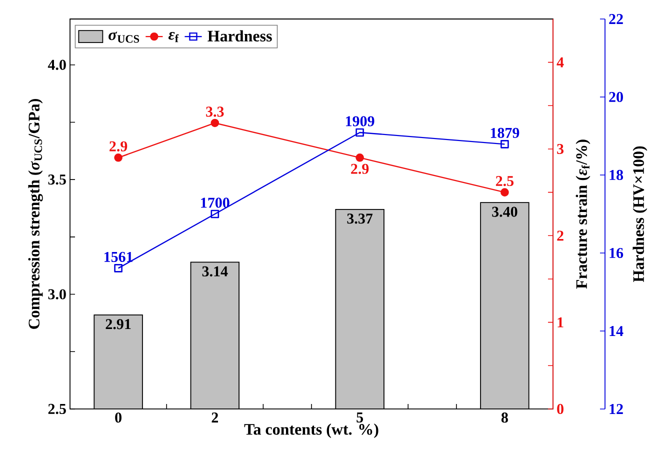 Image resolution: width=663 pixels, height=457 pixels. Describe the element at coordinates (504, 417) in the screenshot. I see `x-tick-label: 8` at that location.